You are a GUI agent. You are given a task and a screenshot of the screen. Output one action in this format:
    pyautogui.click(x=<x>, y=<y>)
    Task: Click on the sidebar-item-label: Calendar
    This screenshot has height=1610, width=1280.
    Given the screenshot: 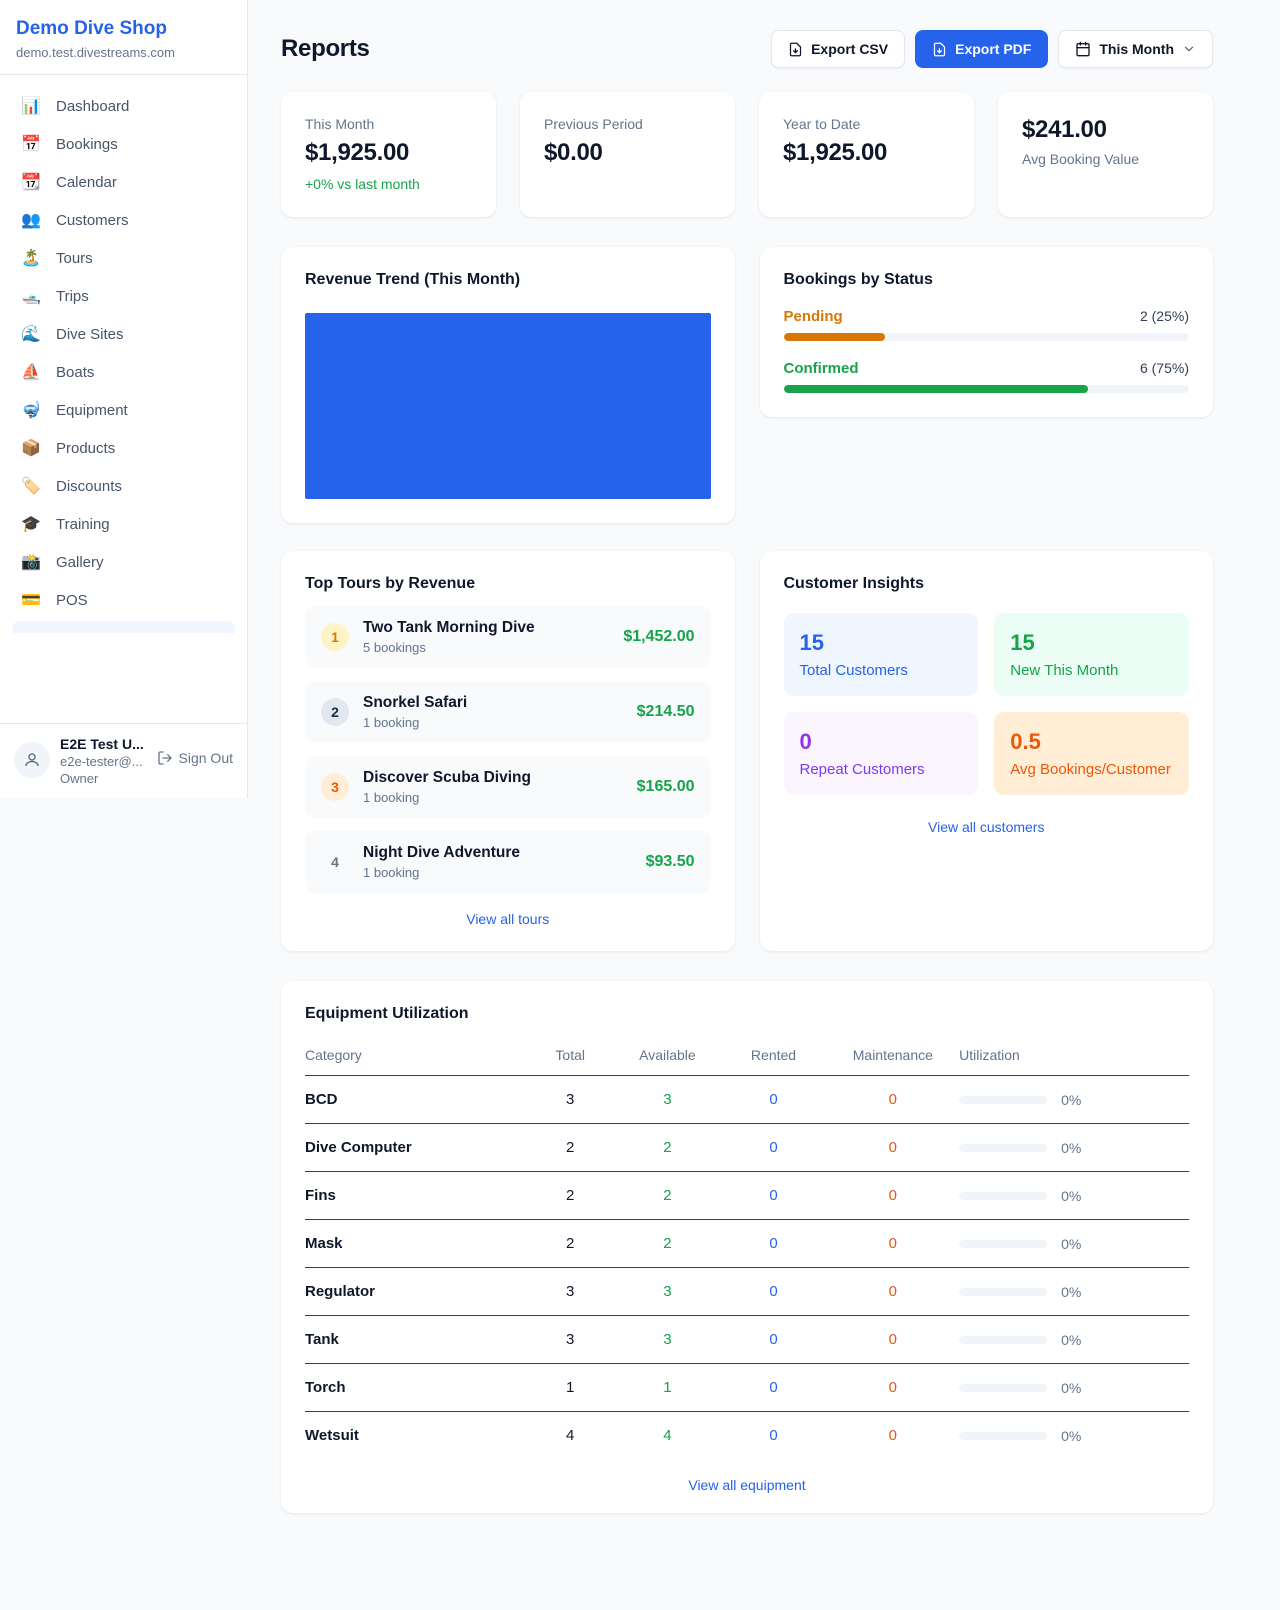 What is the action you would take?
    pyautogui.click(x=86, y=182)
    